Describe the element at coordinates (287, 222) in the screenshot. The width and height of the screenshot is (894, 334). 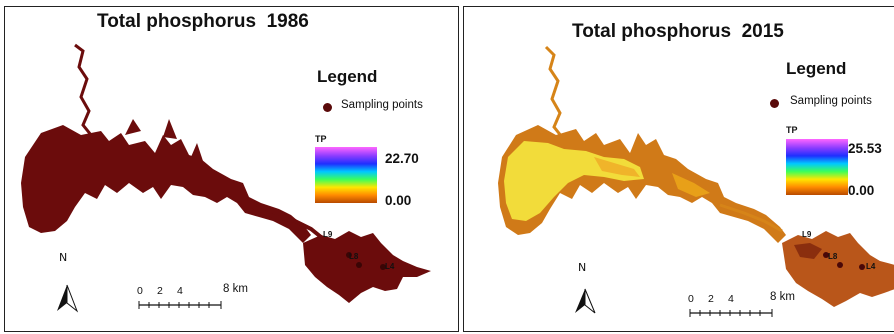
I see `connecting-channel` at that location.